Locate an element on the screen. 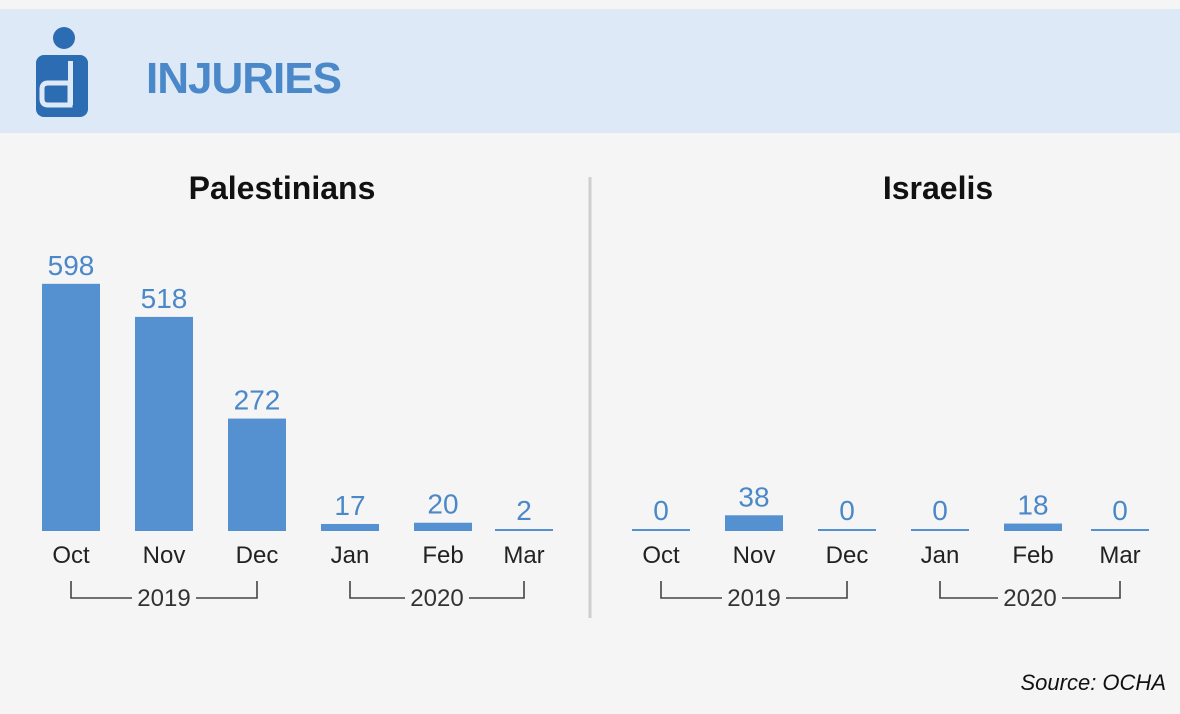  page-title: INJURIES is located at coordinates (244, 78).